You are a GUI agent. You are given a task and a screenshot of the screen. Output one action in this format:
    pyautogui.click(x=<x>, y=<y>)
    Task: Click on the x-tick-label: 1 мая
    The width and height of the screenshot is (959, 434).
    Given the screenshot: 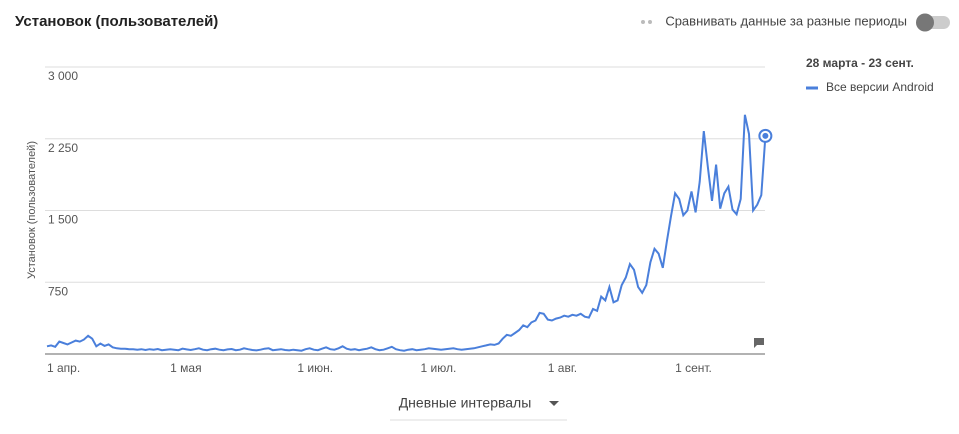 What is the action you would take?
    pyautogui.click(x=185, y=368)
    